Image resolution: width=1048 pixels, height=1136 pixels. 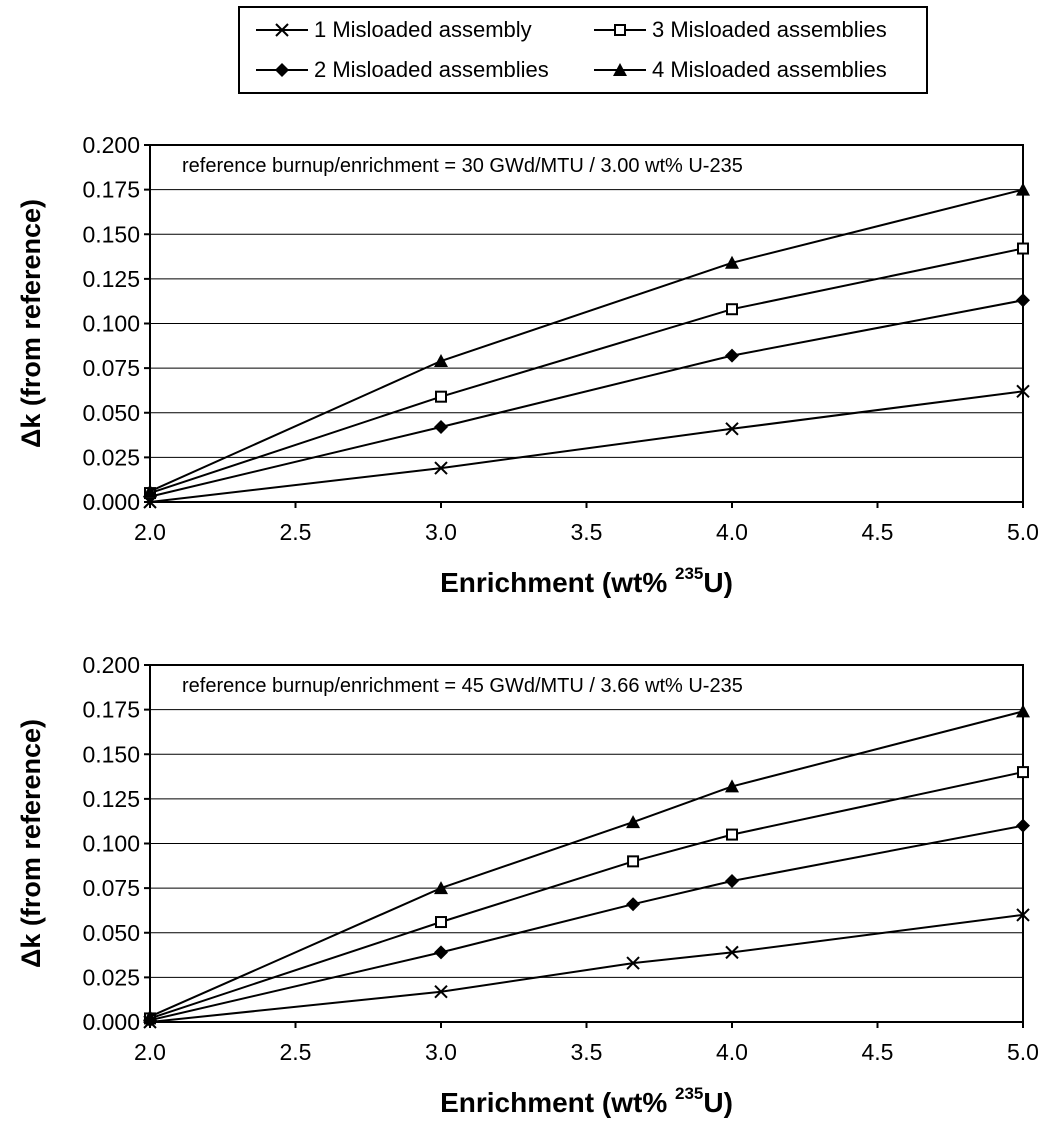 I want to click on legend-item-4-misloaded: 4 Misloaded assemblies, so click(x=739, y=70).